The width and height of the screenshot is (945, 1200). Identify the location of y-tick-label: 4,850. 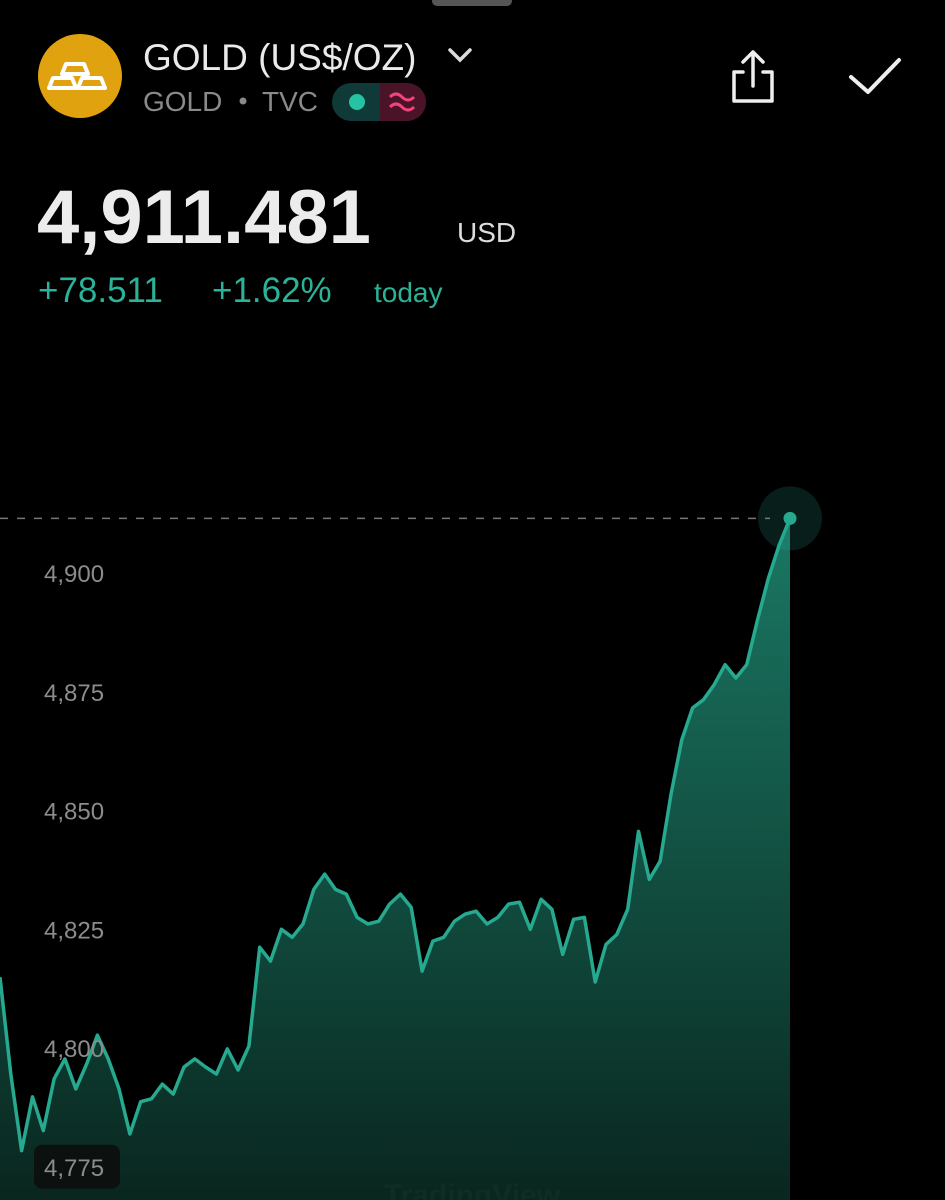
(74, 812).